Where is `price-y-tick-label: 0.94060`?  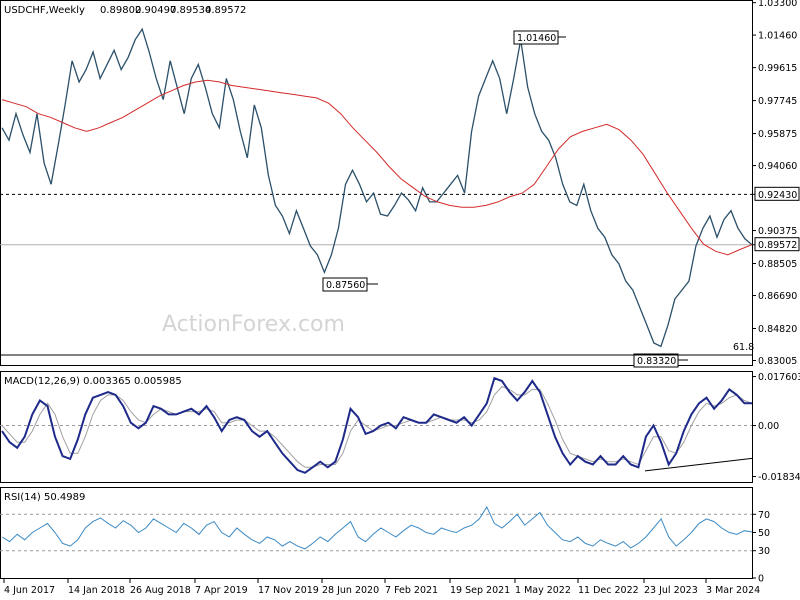 price-y-tick-label: 0.94060 is located at coordinates (777, 166).